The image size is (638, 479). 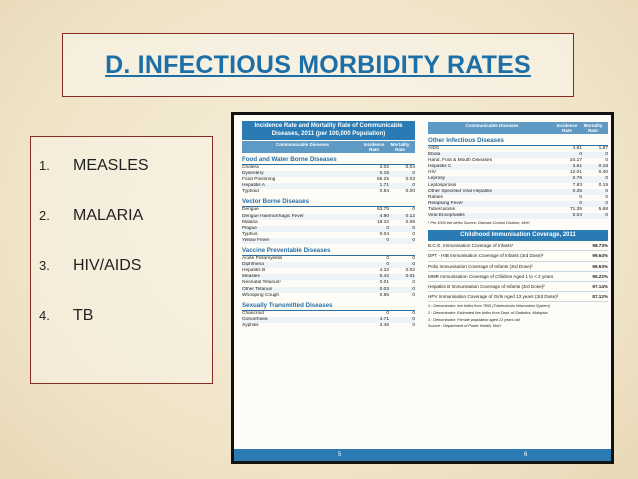 I want to click on immunisation-label: B.C.G. Immunisation Coverage of Infants¹, so click(x=471, y=246).